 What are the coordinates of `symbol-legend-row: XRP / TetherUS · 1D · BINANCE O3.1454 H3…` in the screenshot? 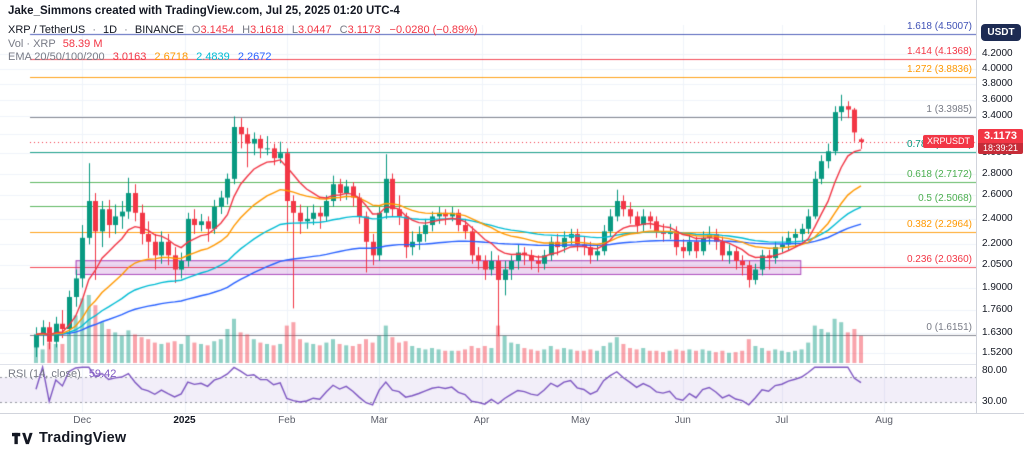 It's located at (243, 31).